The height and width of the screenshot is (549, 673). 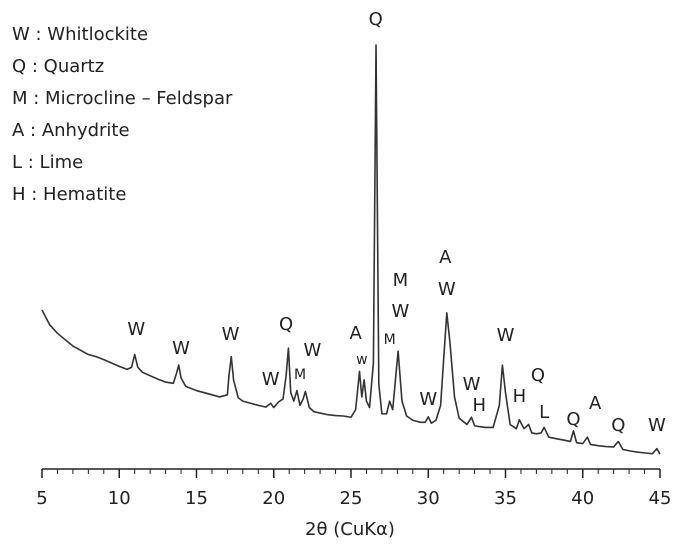 What do you see at coordinates (505, 498) in the screenshot?
I see `x-tick-label: 35` at bounding box center [505, 498].